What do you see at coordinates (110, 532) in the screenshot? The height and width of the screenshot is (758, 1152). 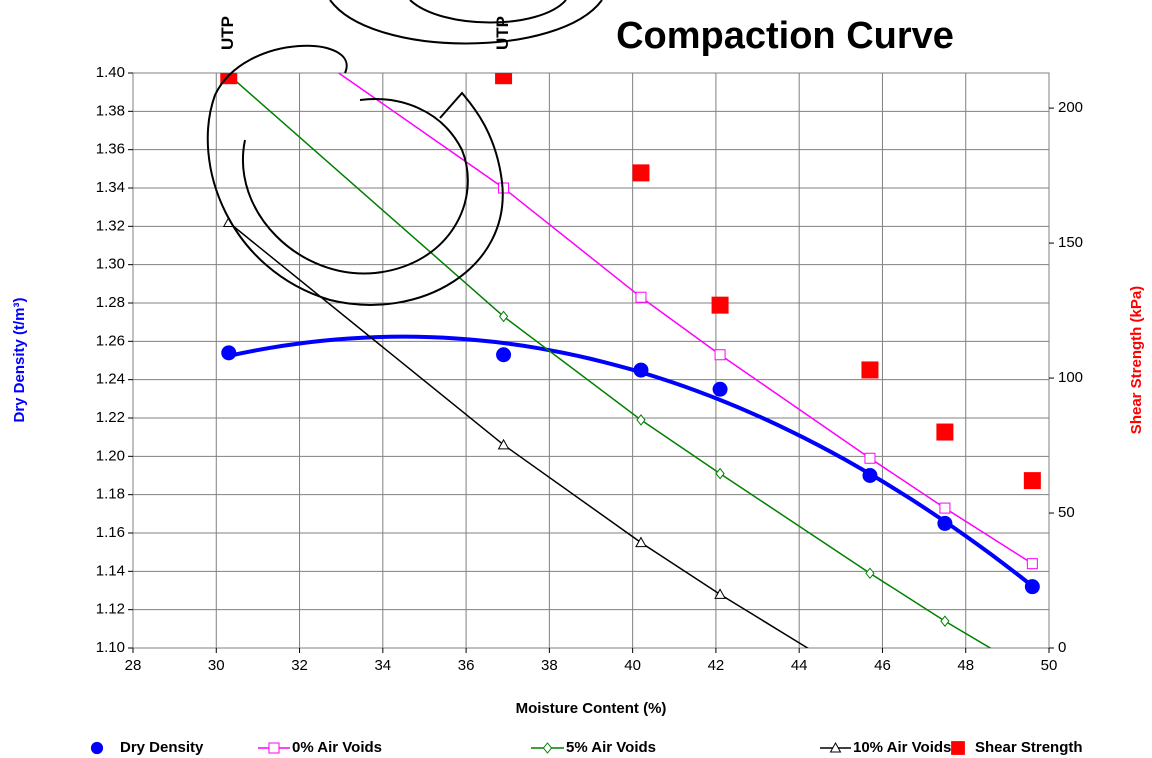 I see `y-tick-label: 1.16` at bounding box center [110, 532].